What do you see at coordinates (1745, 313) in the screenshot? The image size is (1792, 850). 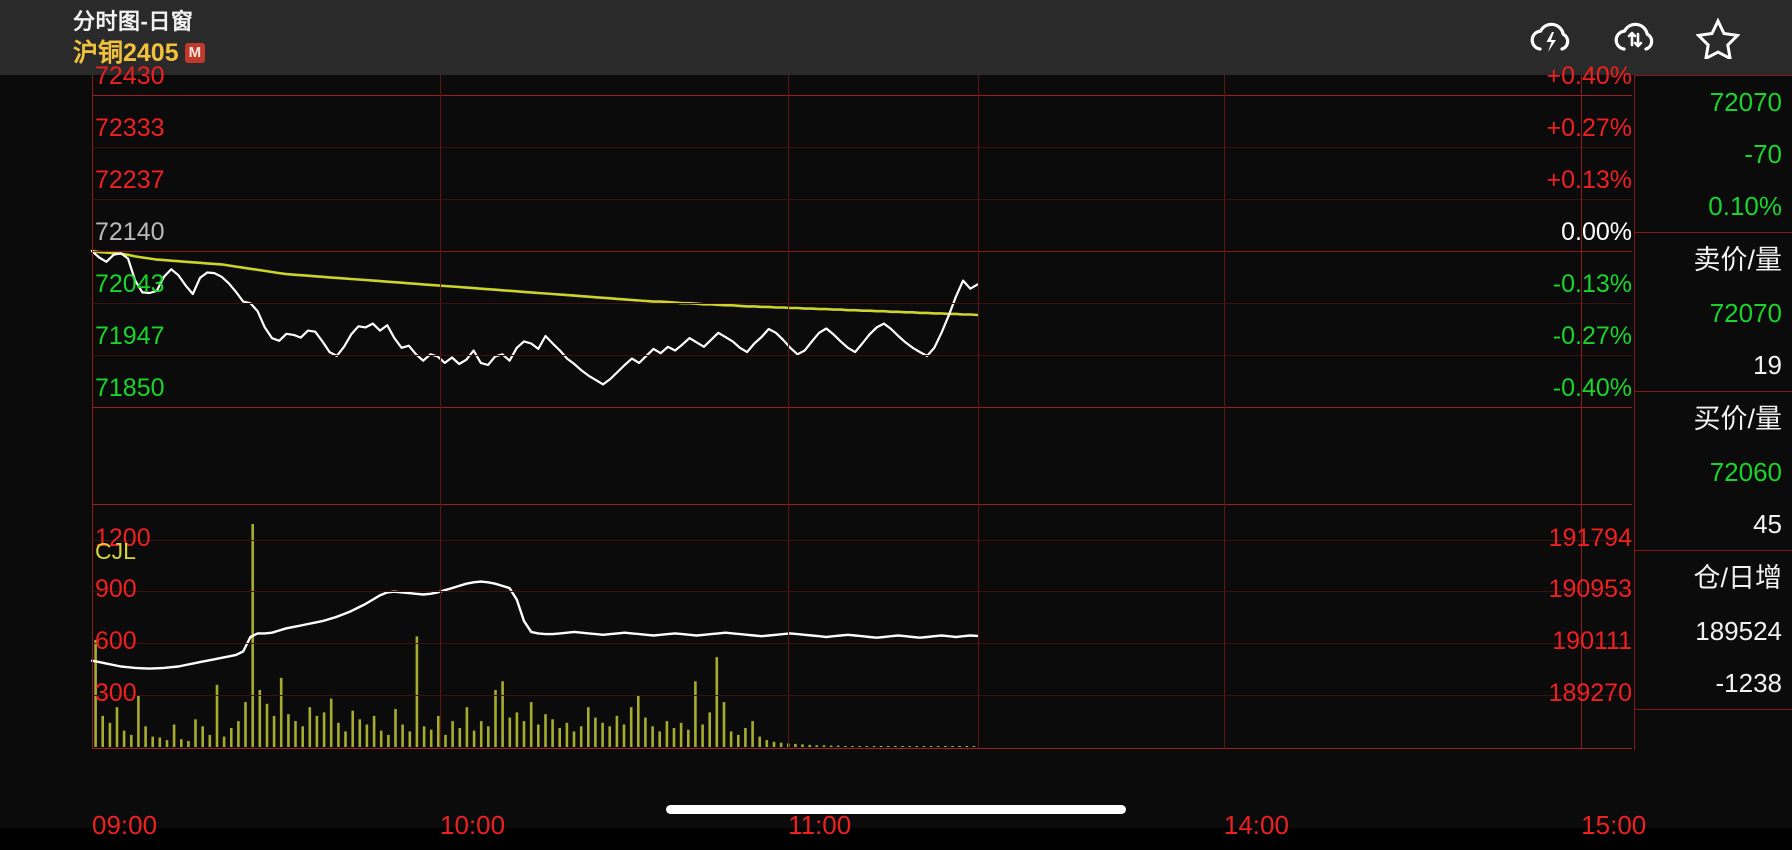 I see `ask-price: 72070` at bounding box center [1745, 313].